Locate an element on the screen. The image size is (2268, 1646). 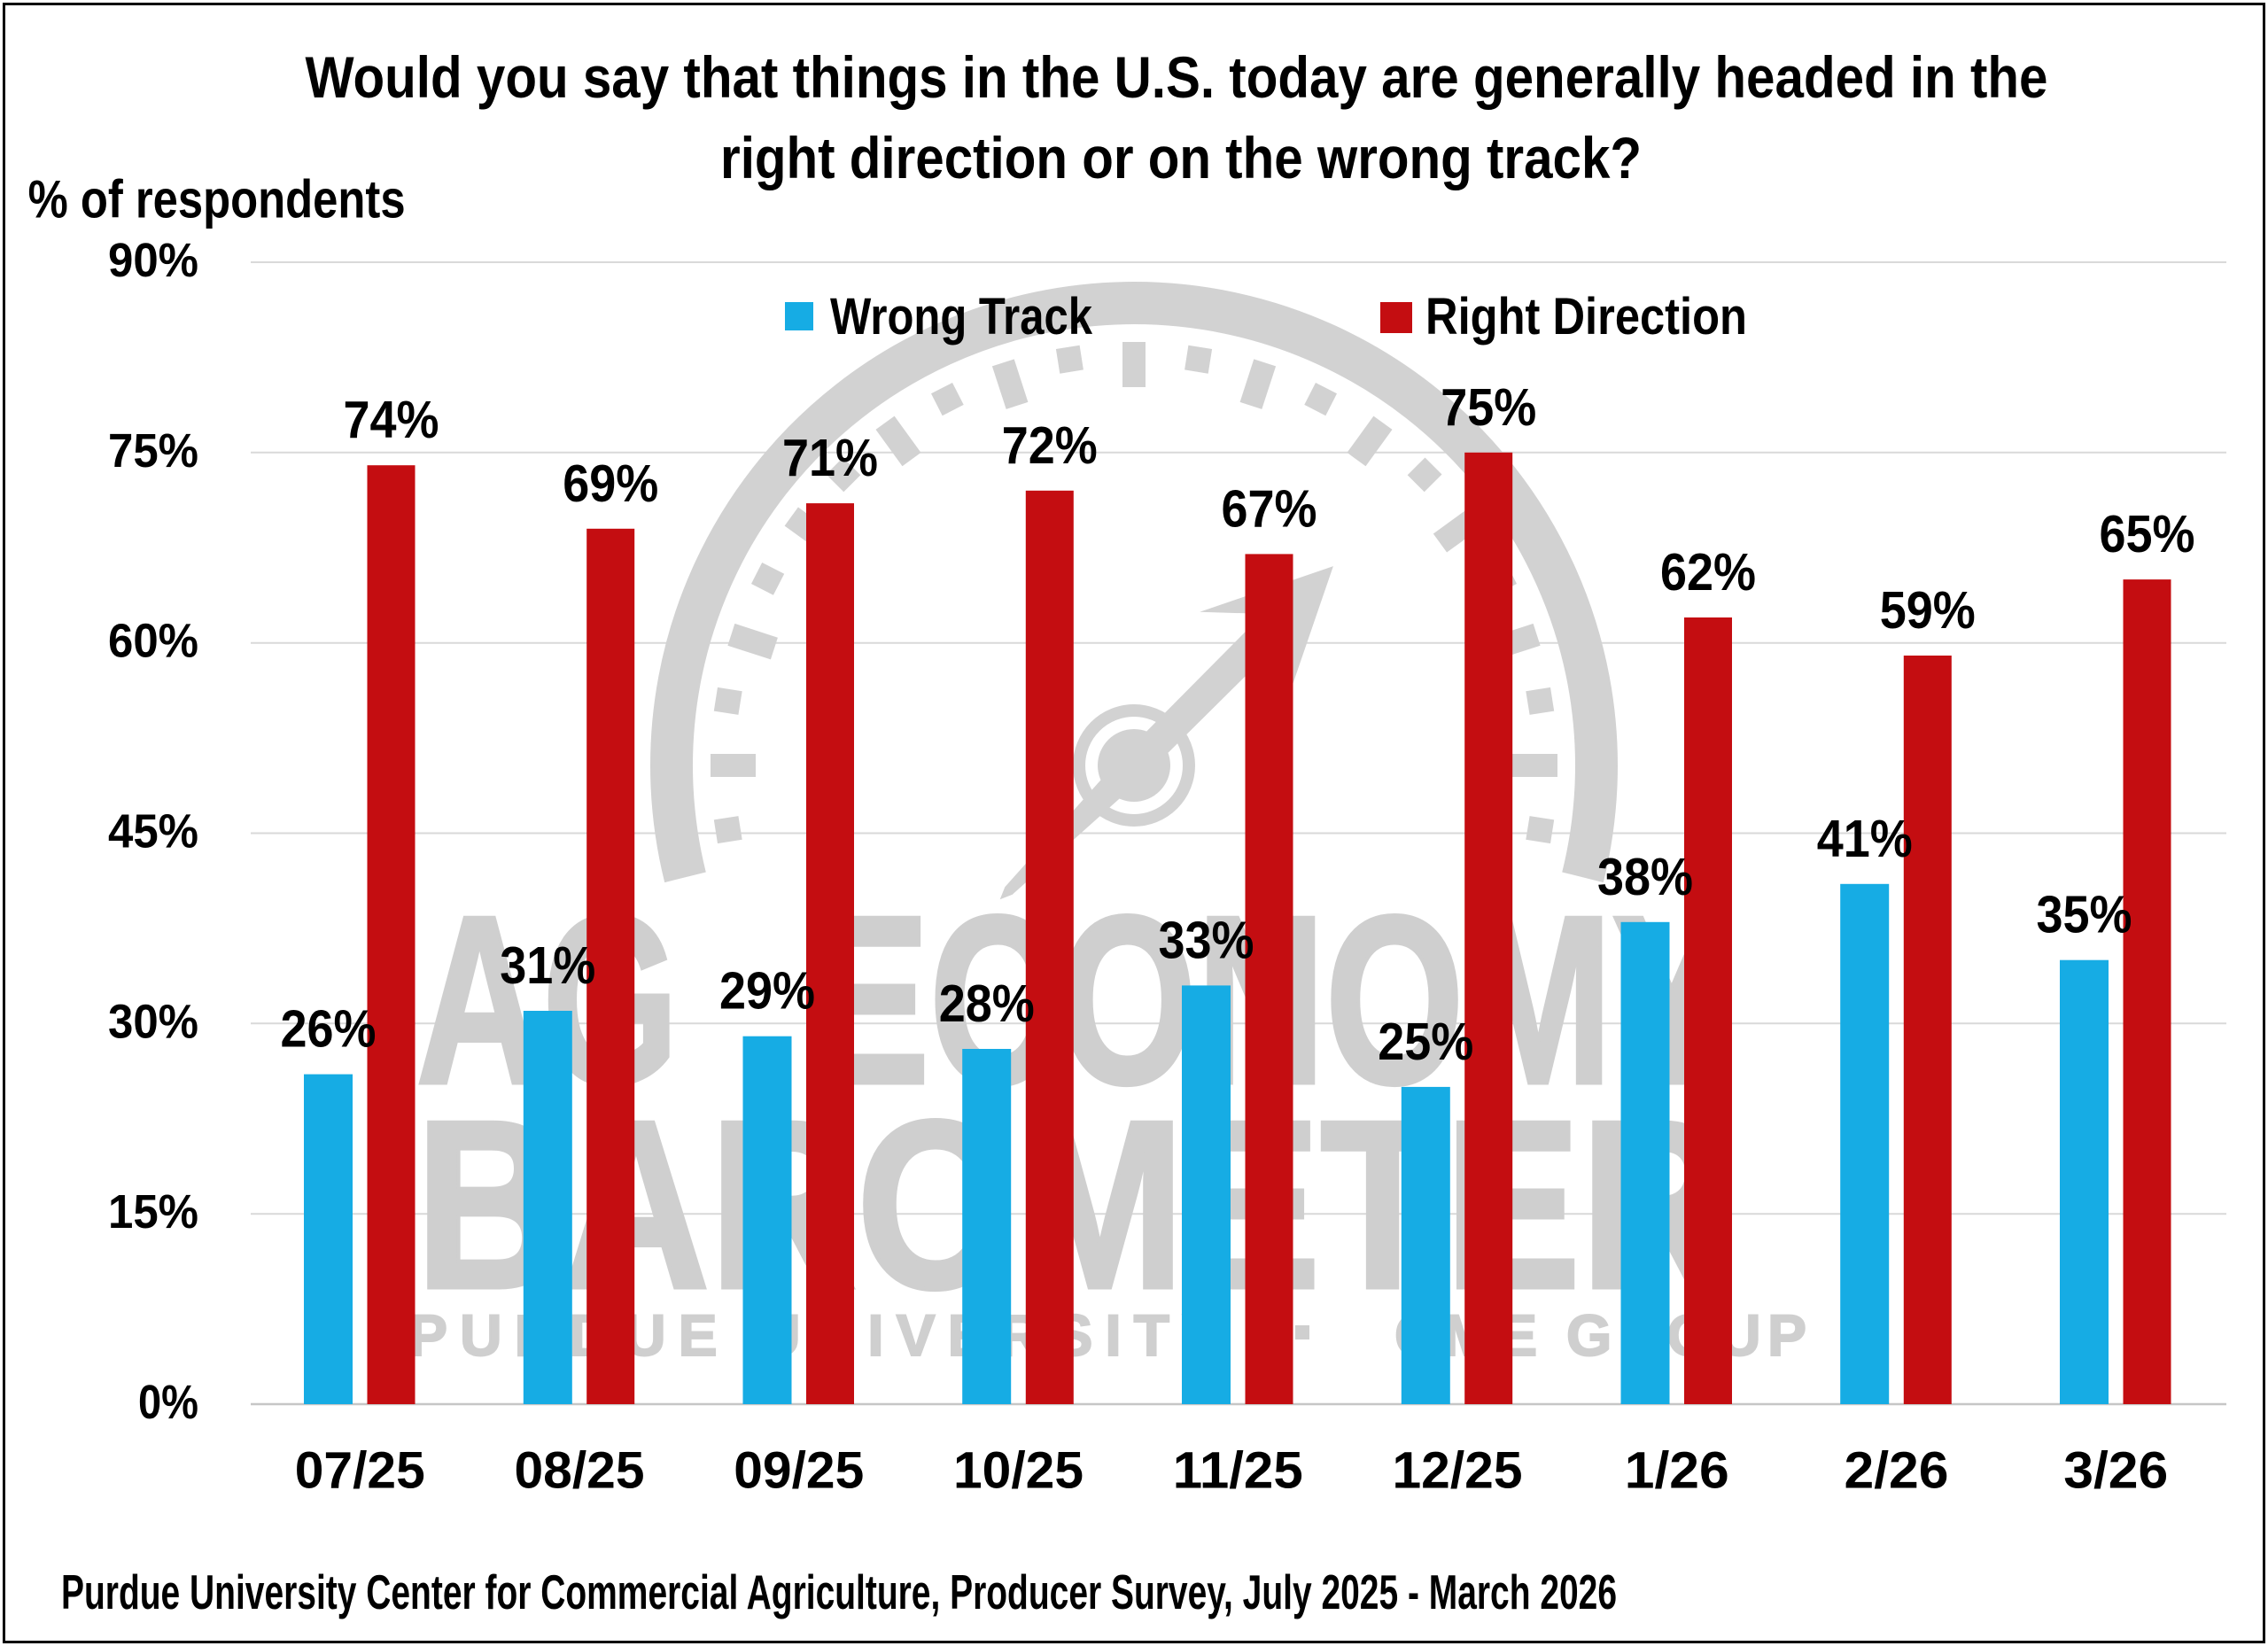
svg-text: 3/26 is located at coordinates (2115, 1471).